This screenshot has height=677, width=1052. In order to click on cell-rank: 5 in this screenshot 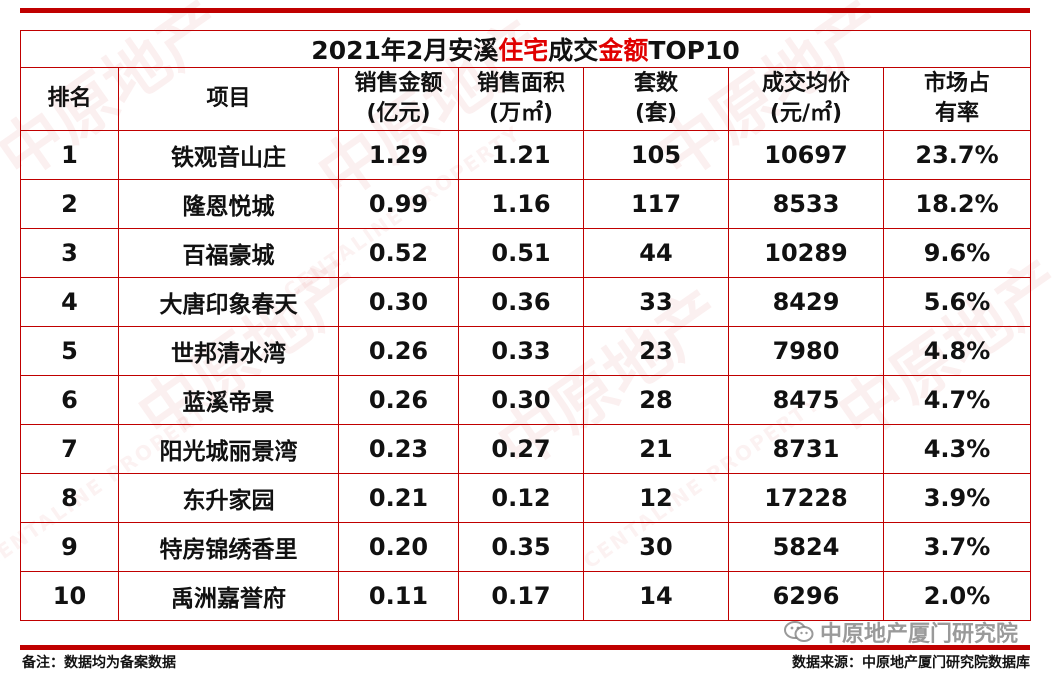, I will do `click(69, 351)`.